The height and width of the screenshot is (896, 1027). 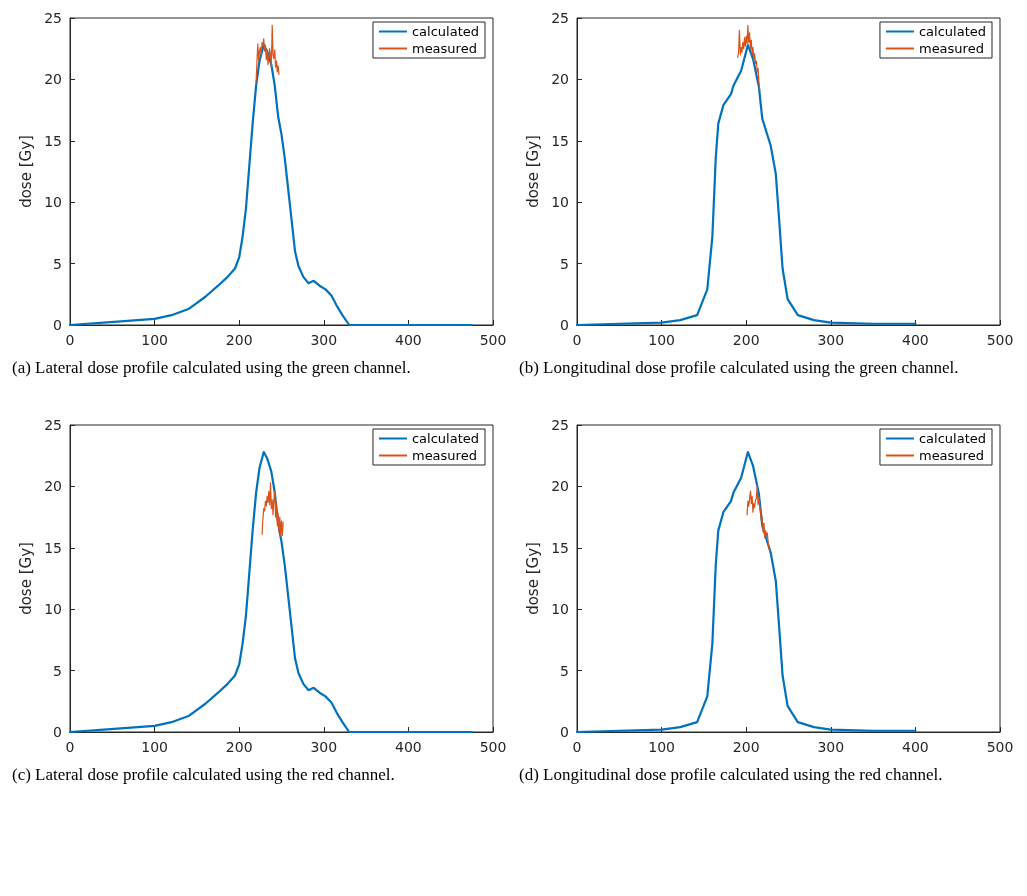 I want to click on text: (b) Longitudinal dose profile calculated using the green channel., so click(x=739, y=368).